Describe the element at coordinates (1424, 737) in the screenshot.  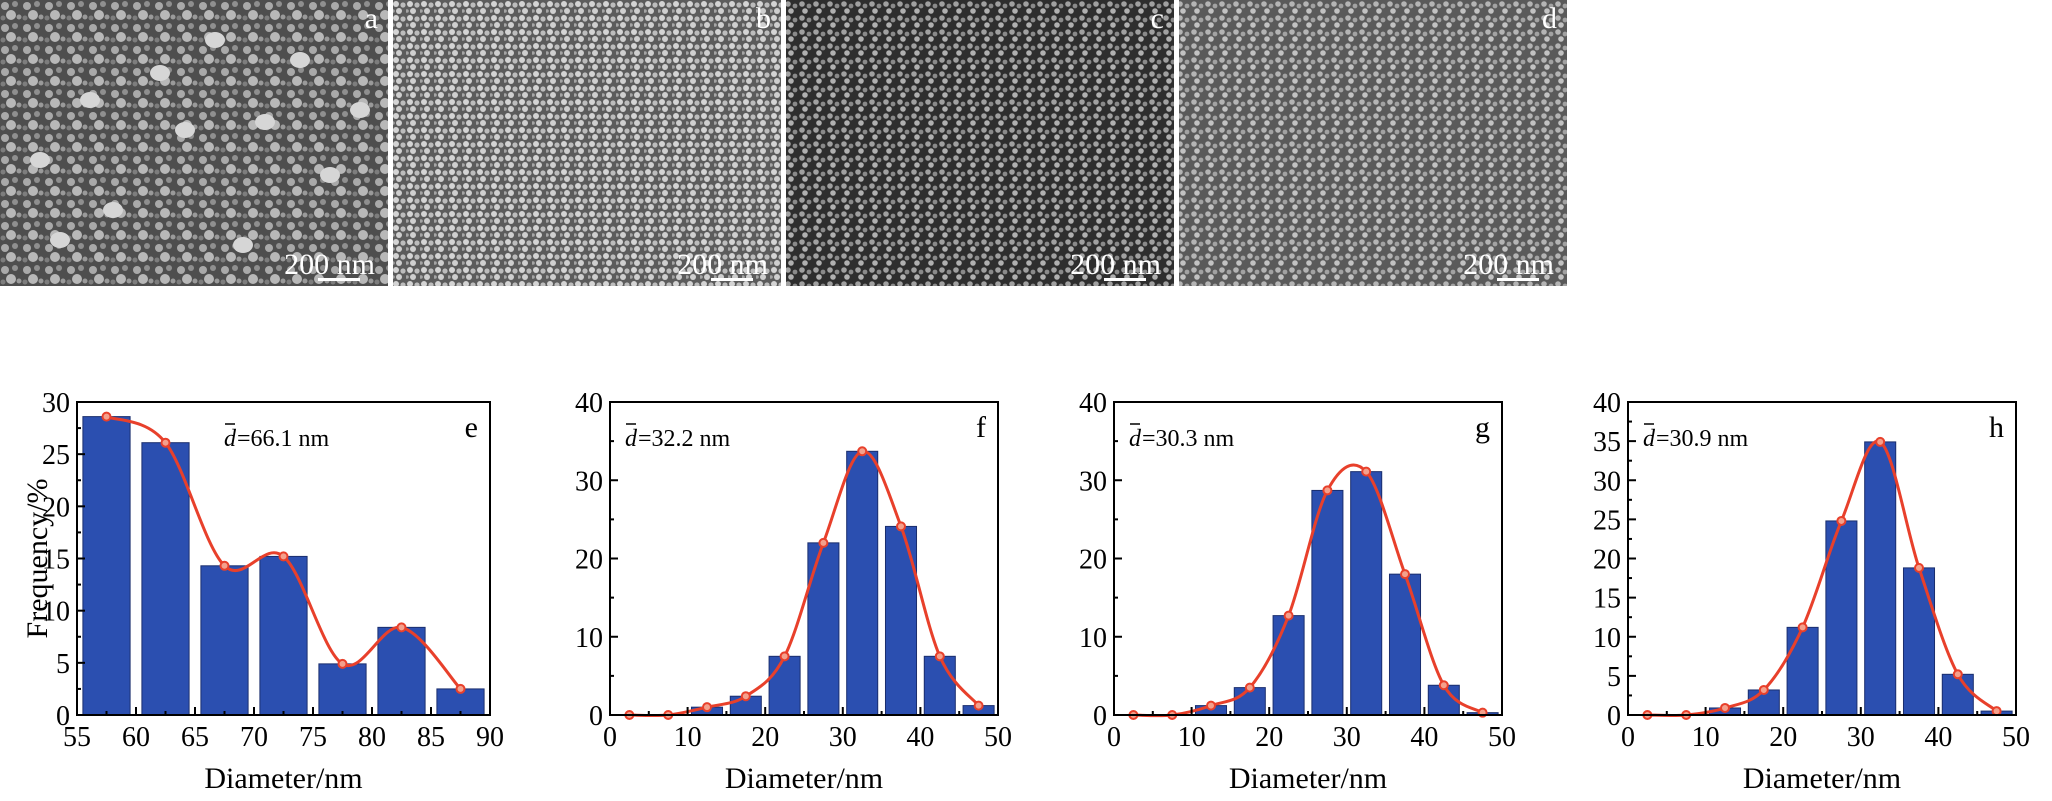
I see `x-tick-label: 40` at that location.